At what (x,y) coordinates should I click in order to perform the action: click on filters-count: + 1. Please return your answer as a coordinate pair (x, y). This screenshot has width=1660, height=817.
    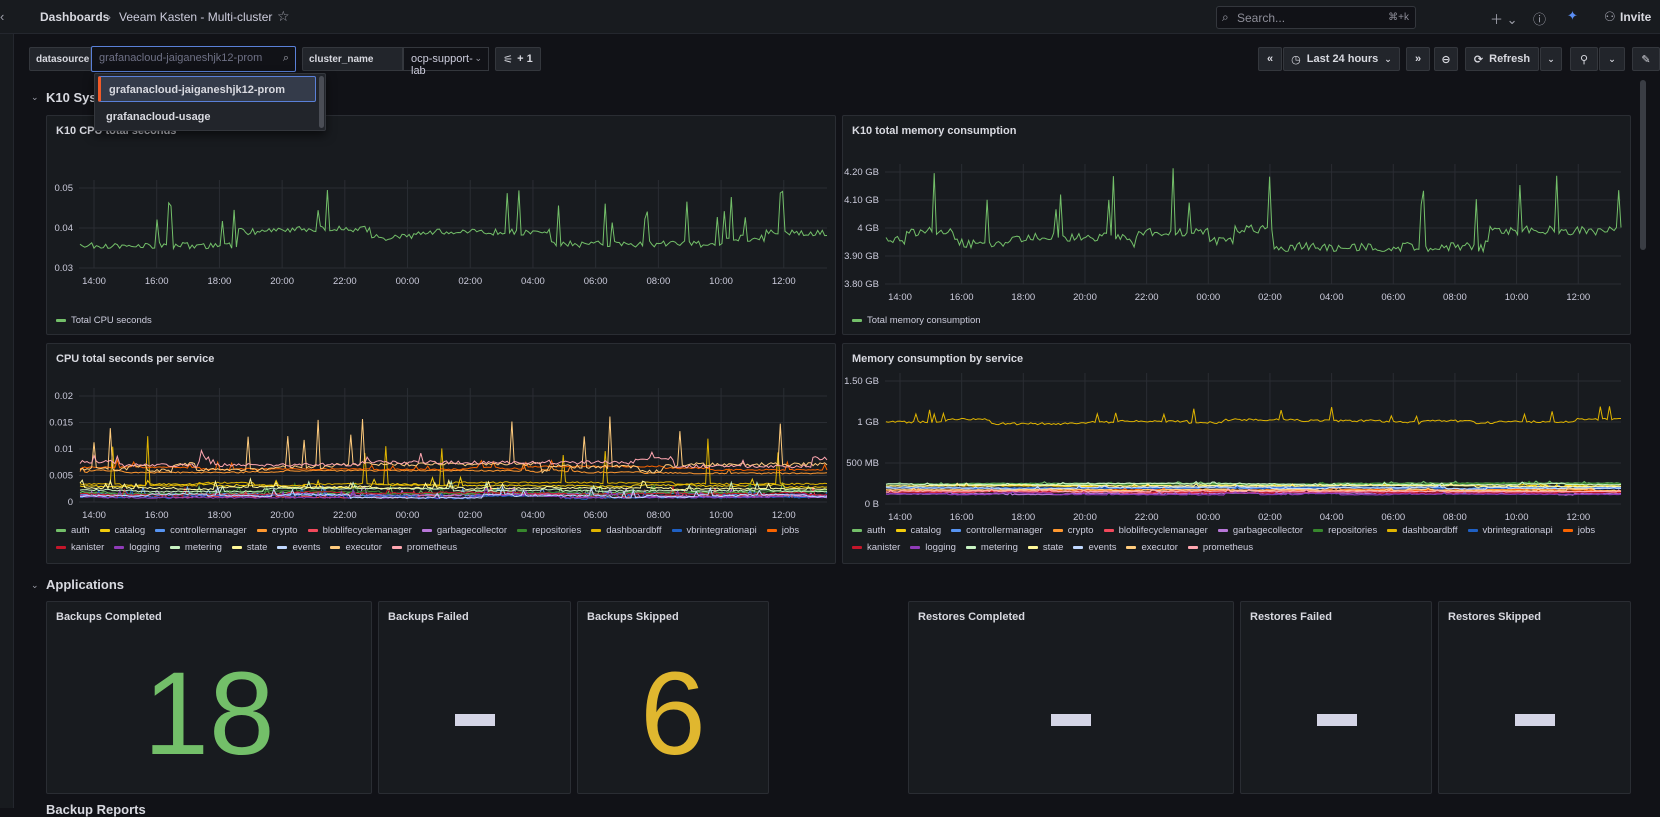
    Looking at the image, I should click on (525, 59).